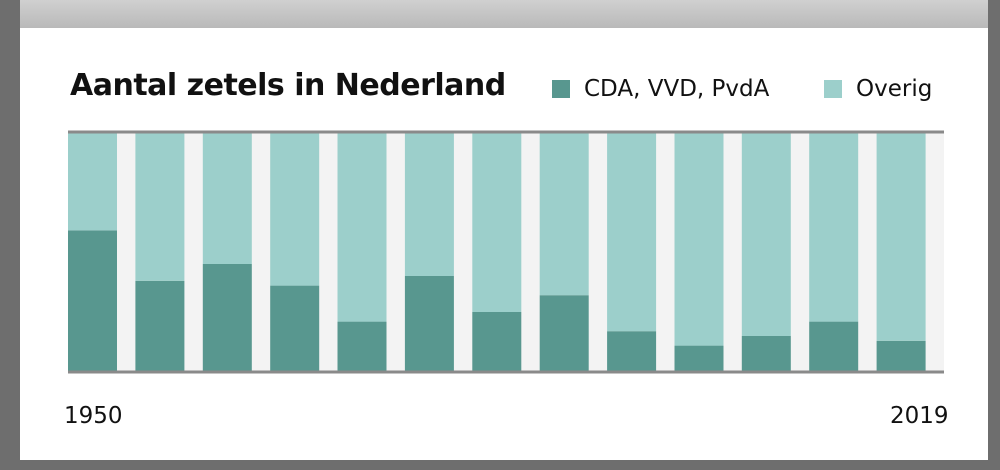 The width and height of the screenshot is (1000, 470). Describe the element at coordinates (93, 416) in the screenshot. I see `x-axis-start-label: 1950` at that location.